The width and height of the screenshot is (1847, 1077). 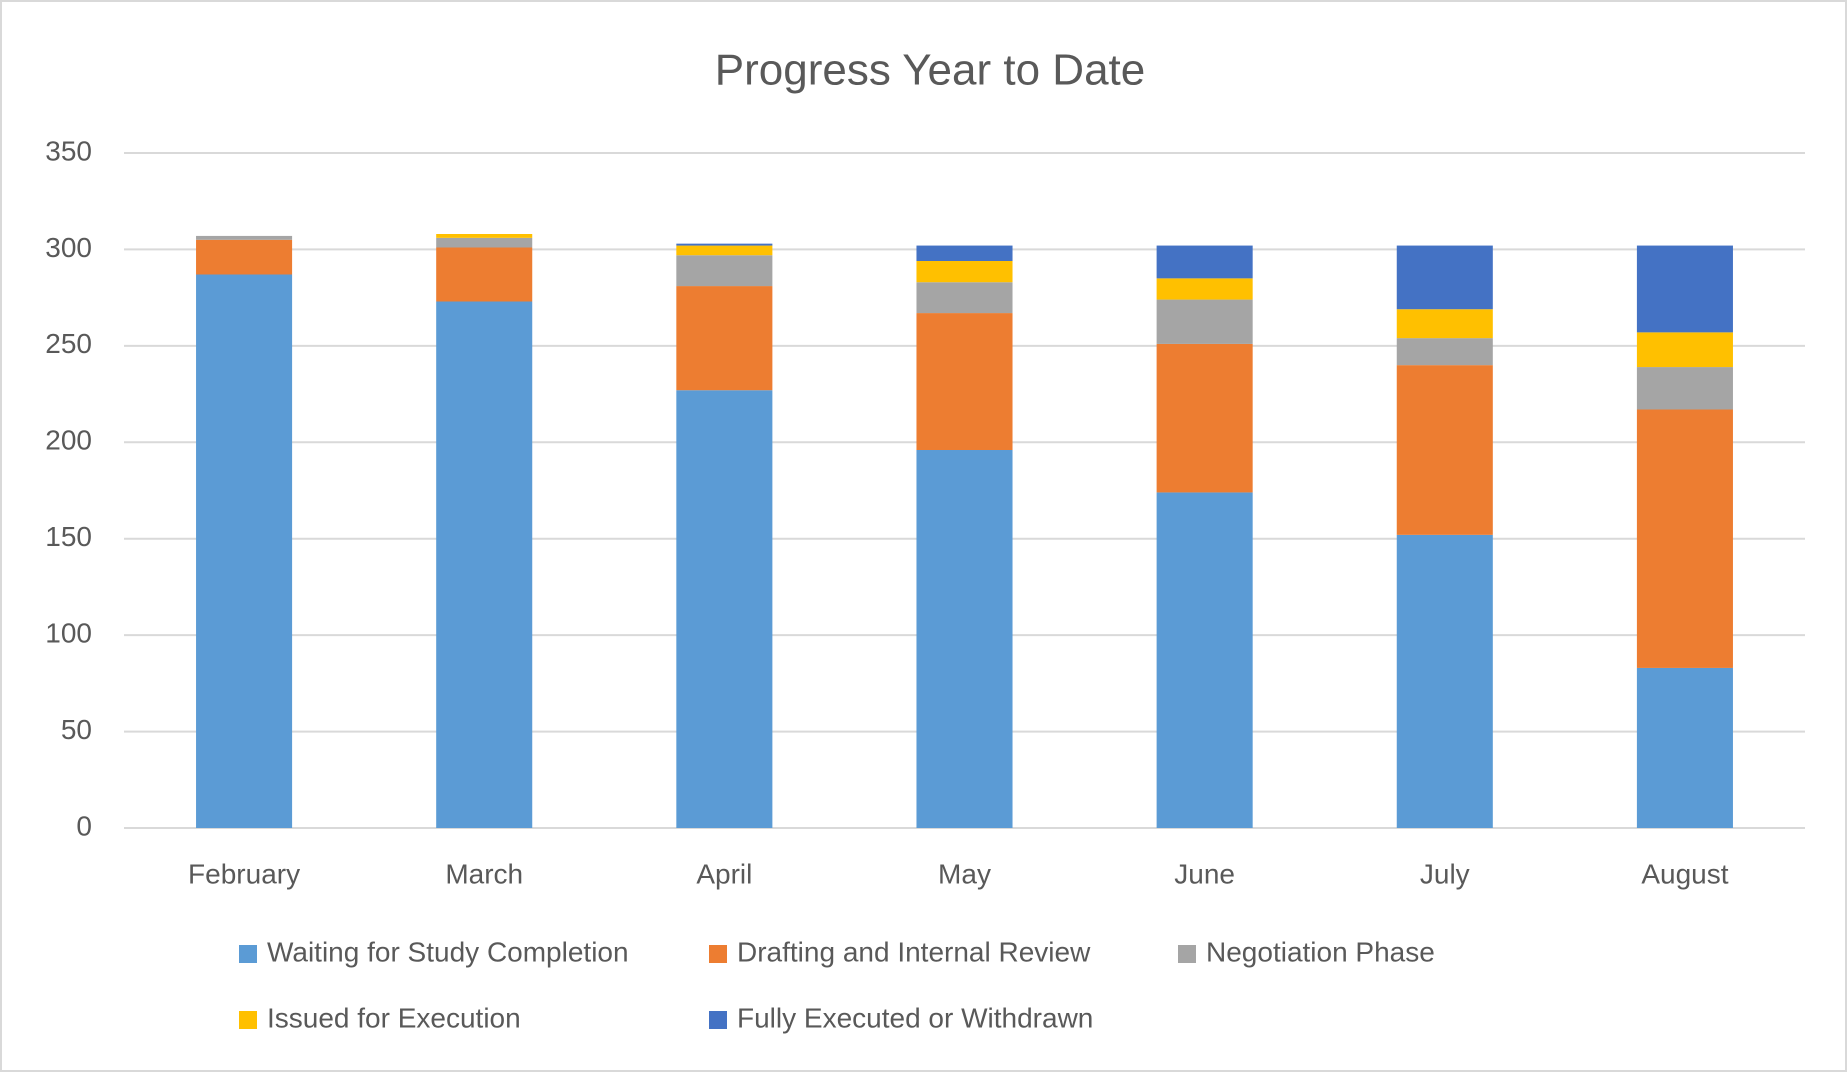 What do you see at coordinates (68, 343) in the screenshot?
I see `y-tick-label: 250` at bounding box center [68, 343].